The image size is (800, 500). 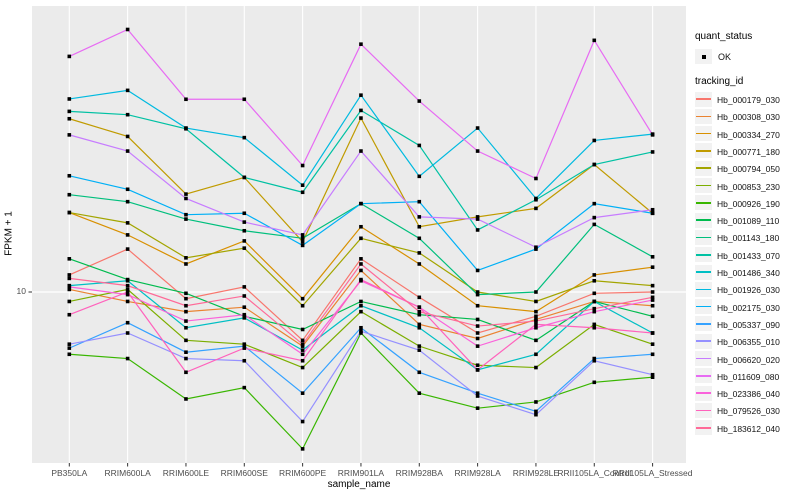 I want to click on legend-label-Hb_000771_180: Hb_000771_180, so click(x=748, y=151).